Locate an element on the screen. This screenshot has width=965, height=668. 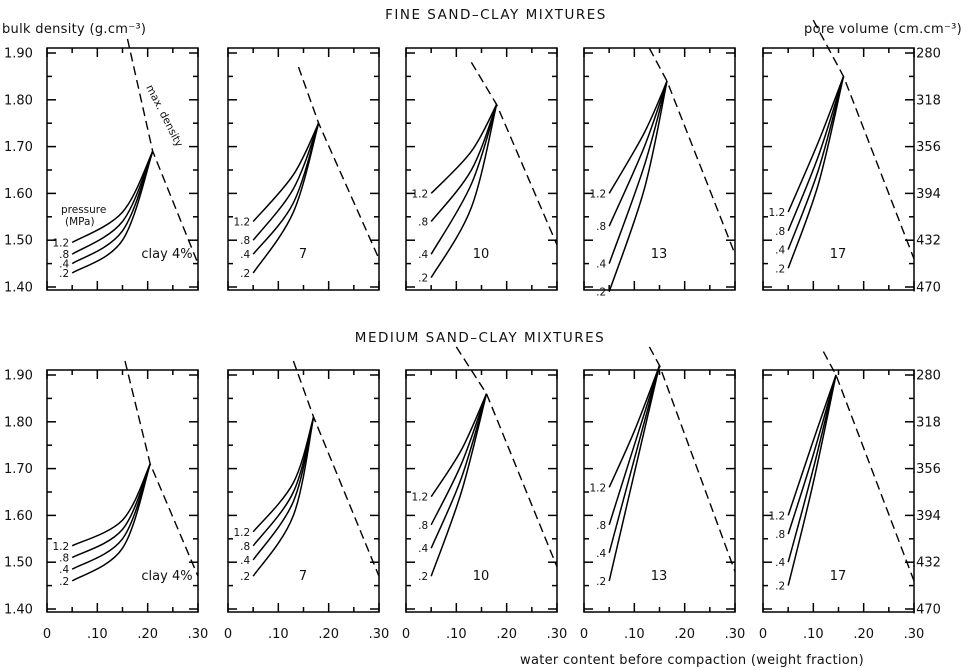
clay-label: 13 is located at coordinates (659, 576).